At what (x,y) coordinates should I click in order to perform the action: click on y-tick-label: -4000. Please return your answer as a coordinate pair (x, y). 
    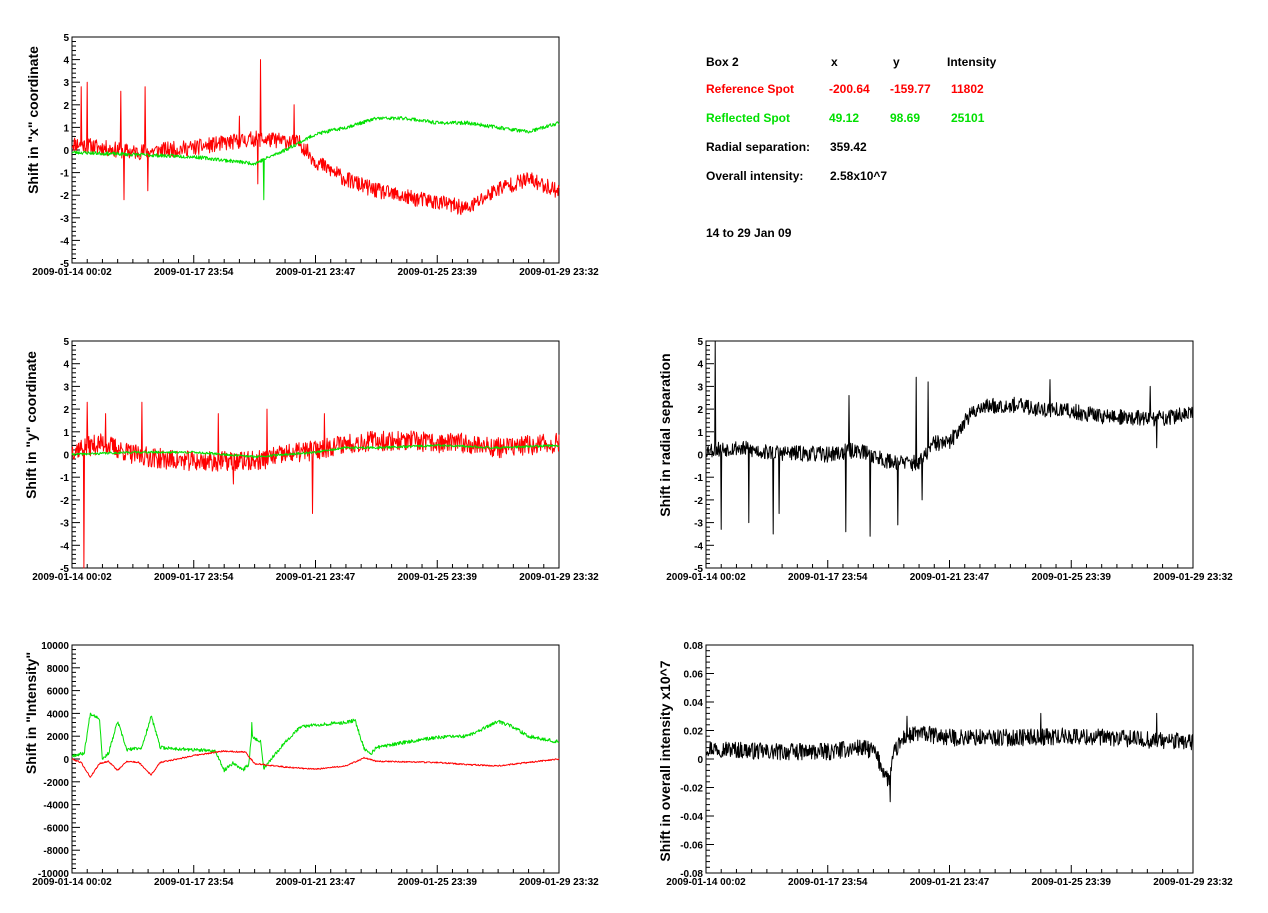
    Looking at the image, I should click on (56, 806).